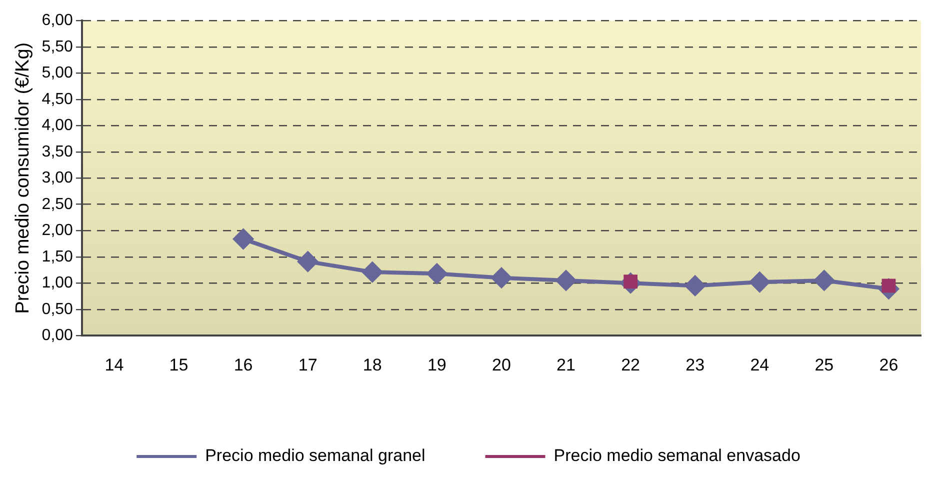  What do you see at coordinates (58, 125) in the screenshot?
I see `y-tick-label: 4,00` at bounding box center [58, 125].